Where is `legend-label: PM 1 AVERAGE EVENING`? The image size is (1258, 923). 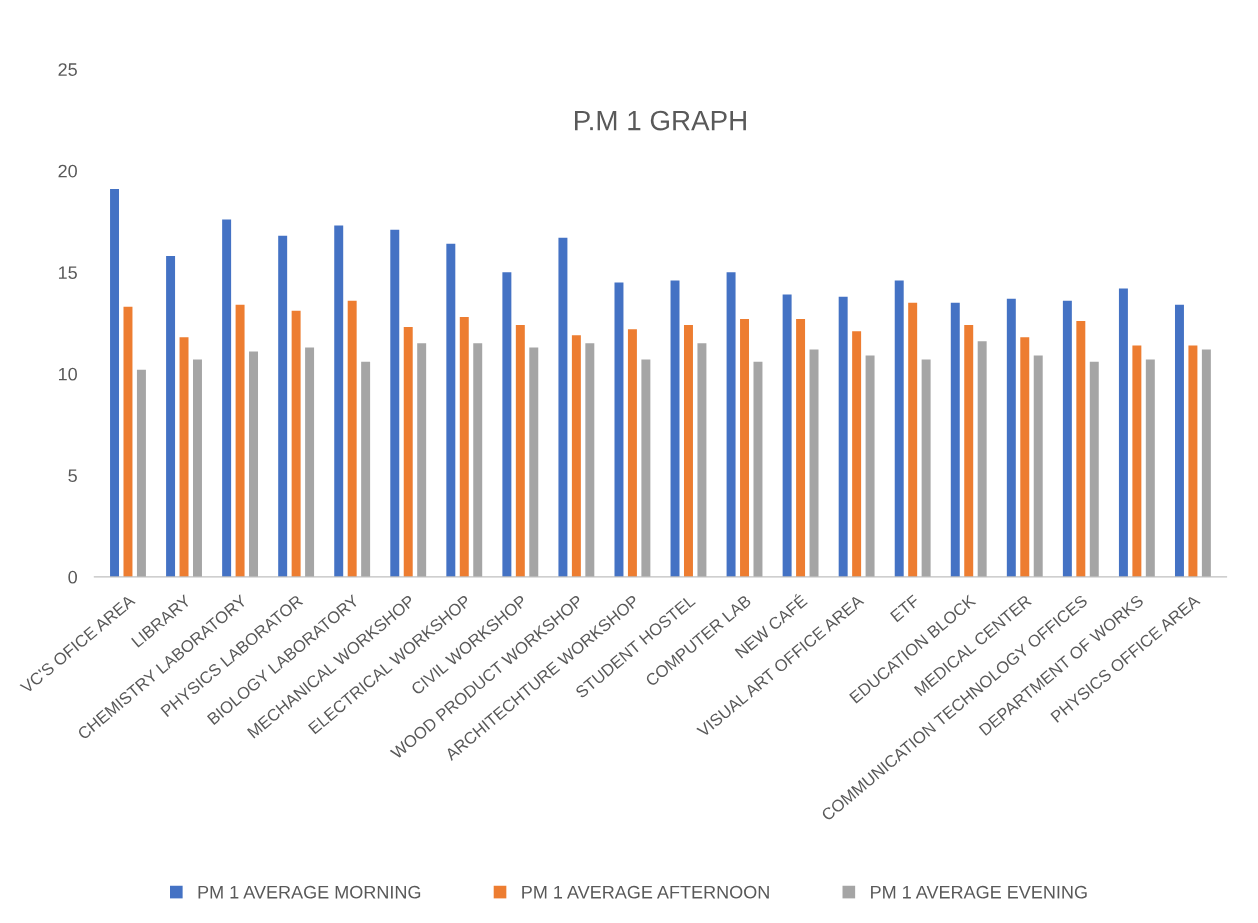 legend-label: PM 1 AVERAGE EVENING is located at coordinates (979, 892).